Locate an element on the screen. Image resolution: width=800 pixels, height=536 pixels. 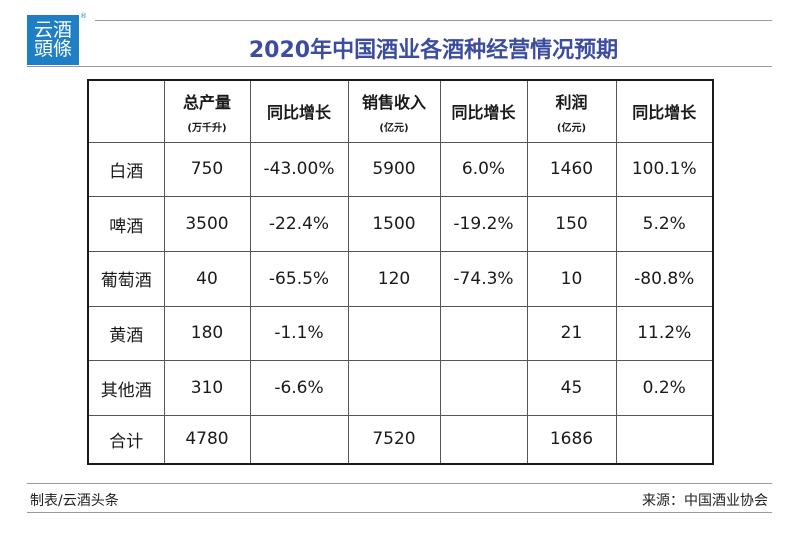
header-label: 销售收入 is located at coordinates (393, 102).